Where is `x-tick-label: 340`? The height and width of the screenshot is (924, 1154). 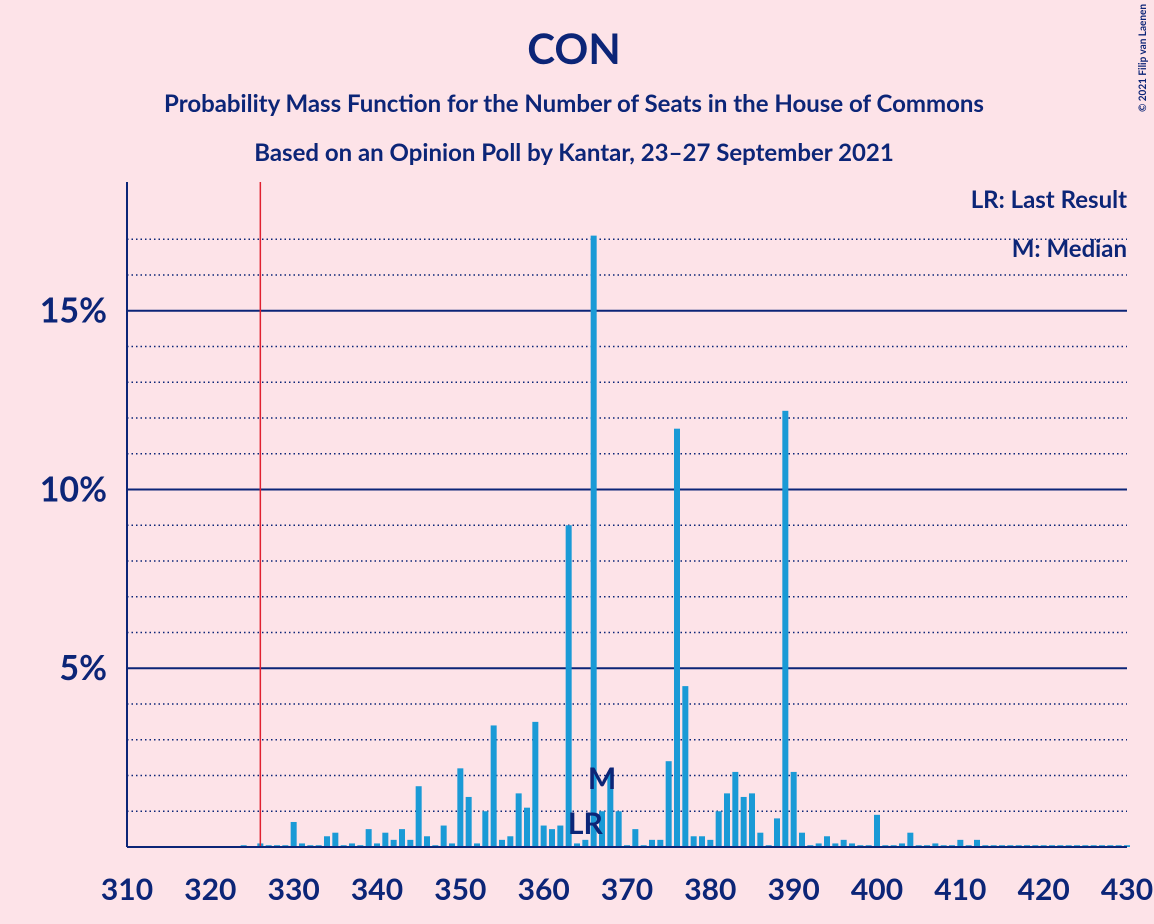 x-tick-label: 340 is located at coordinates (377, 889).